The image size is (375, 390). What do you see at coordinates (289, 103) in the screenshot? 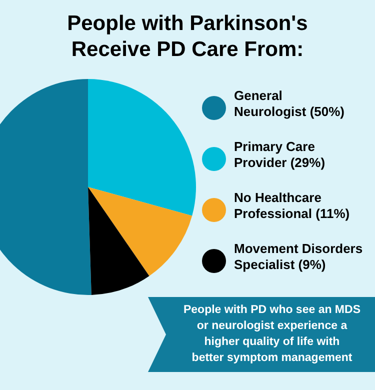
I see `legend-label: General Neurologist (50%)` at bounding box center [289, 103].